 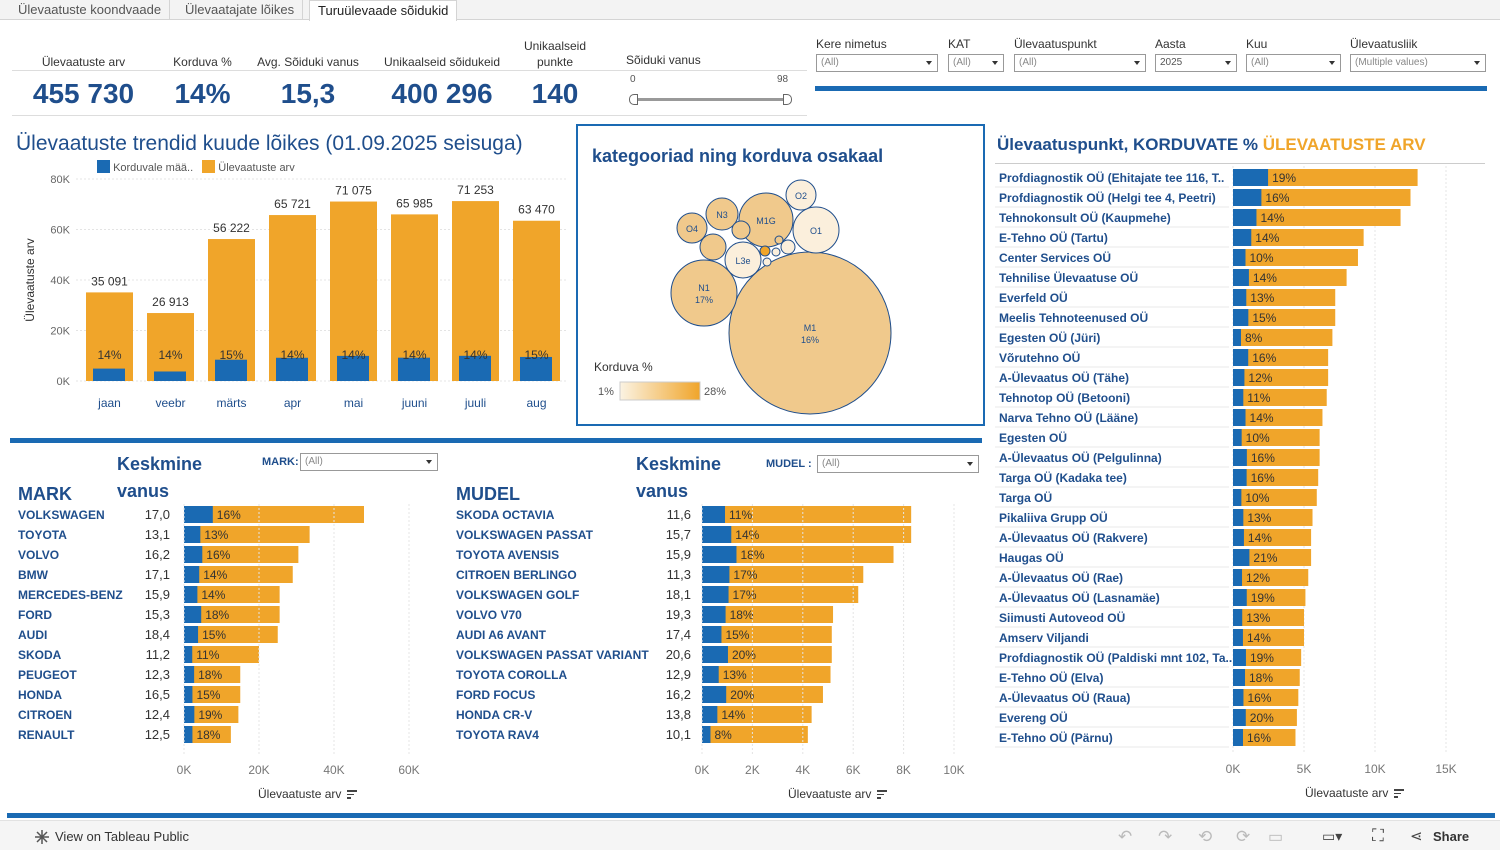 What do you see at coordinates (511, 675) in the screenshot?
I see `row-label: TOYOTA COROLLA` at bounding box center [511, 675].